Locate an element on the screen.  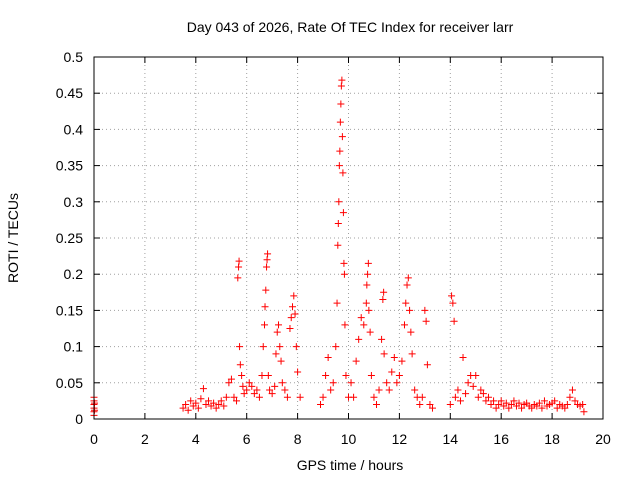
x-tick-label: 10 is located at coordinates (349, 439).